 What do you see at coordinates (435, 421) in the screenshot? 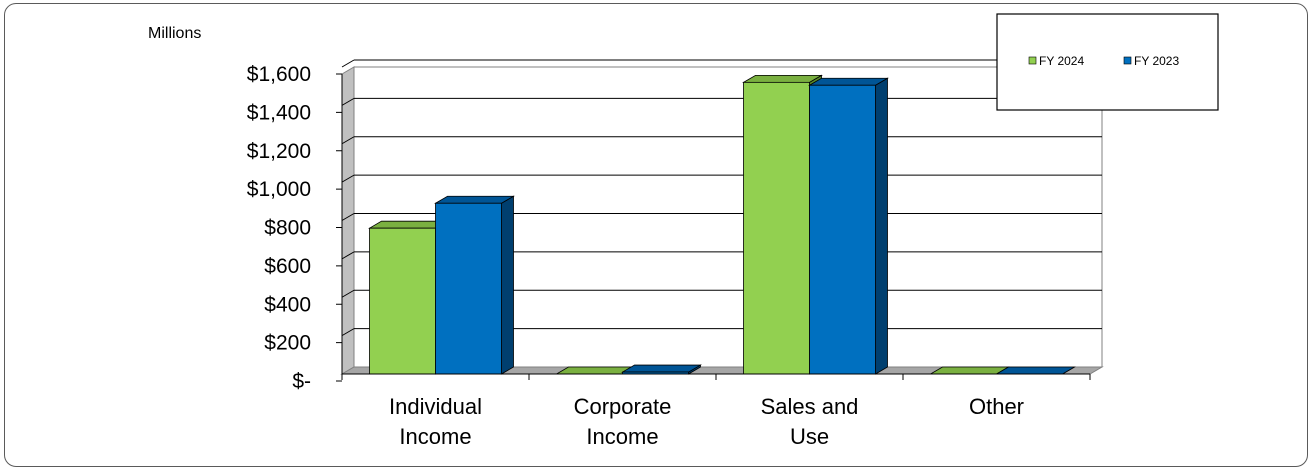
I see `category-label: Individual Income` at bounding box center [435, 421].